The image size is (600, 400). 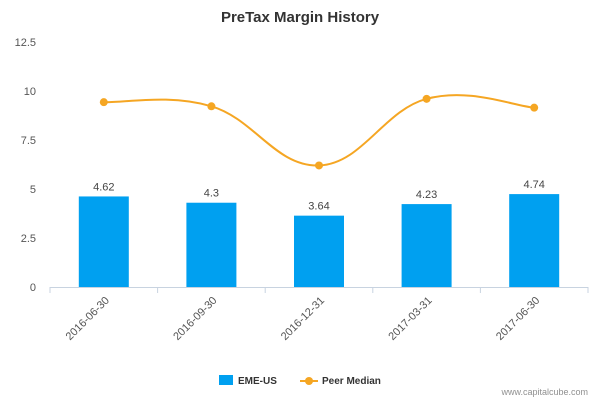 I want to click on chart-title: PreTax Margin History, so click(x=300, y=17).